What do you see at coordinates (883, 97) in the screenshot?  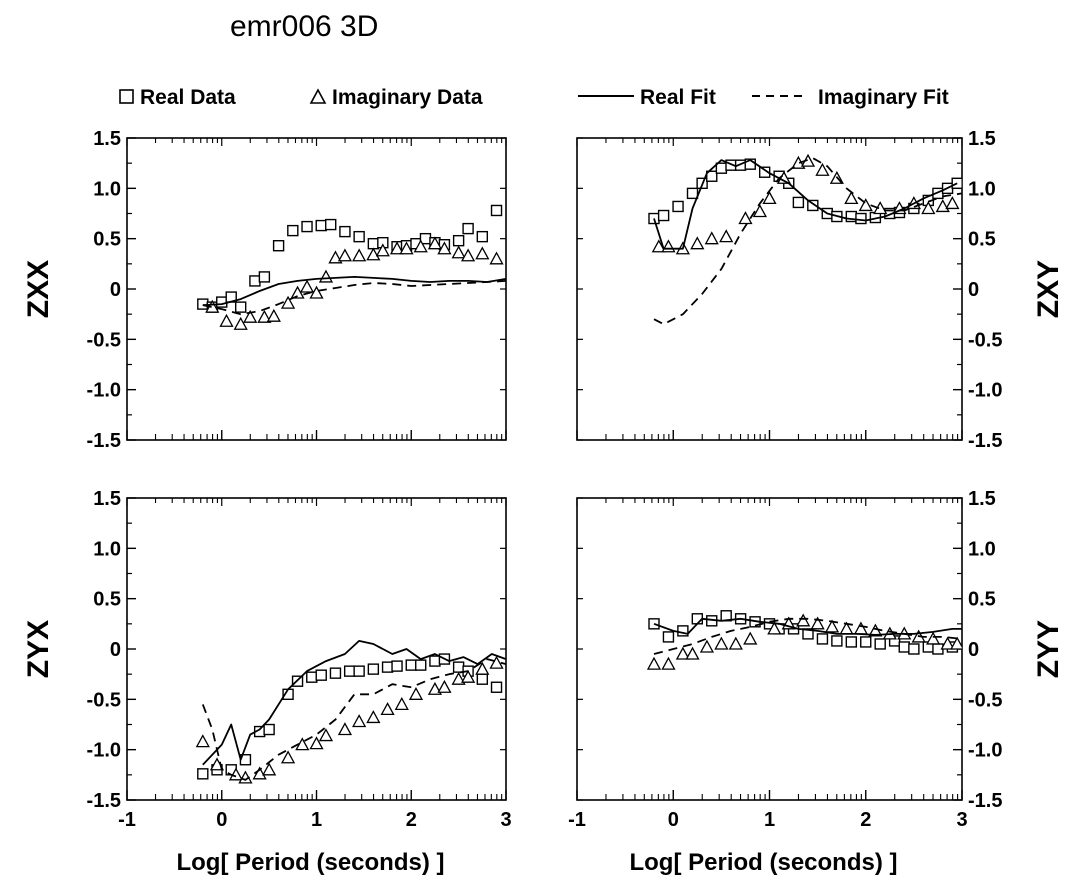 I see `legend-imag-fit-label: Imaginary Fit` at bounding box center [883, 97].